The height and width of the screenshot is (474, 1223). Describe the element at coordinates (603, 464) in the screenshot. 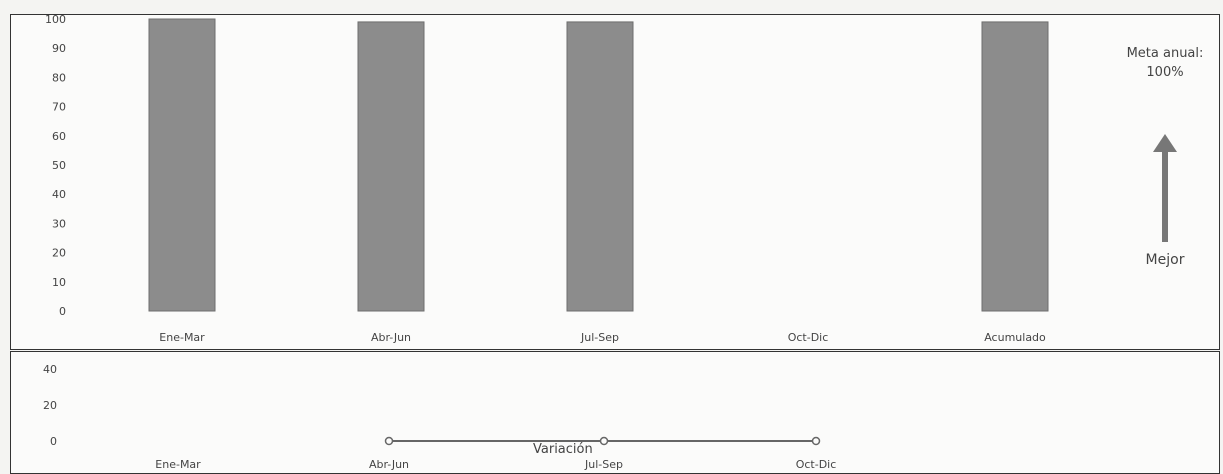

I see `line-category-label: Jul-Sep` at that location.